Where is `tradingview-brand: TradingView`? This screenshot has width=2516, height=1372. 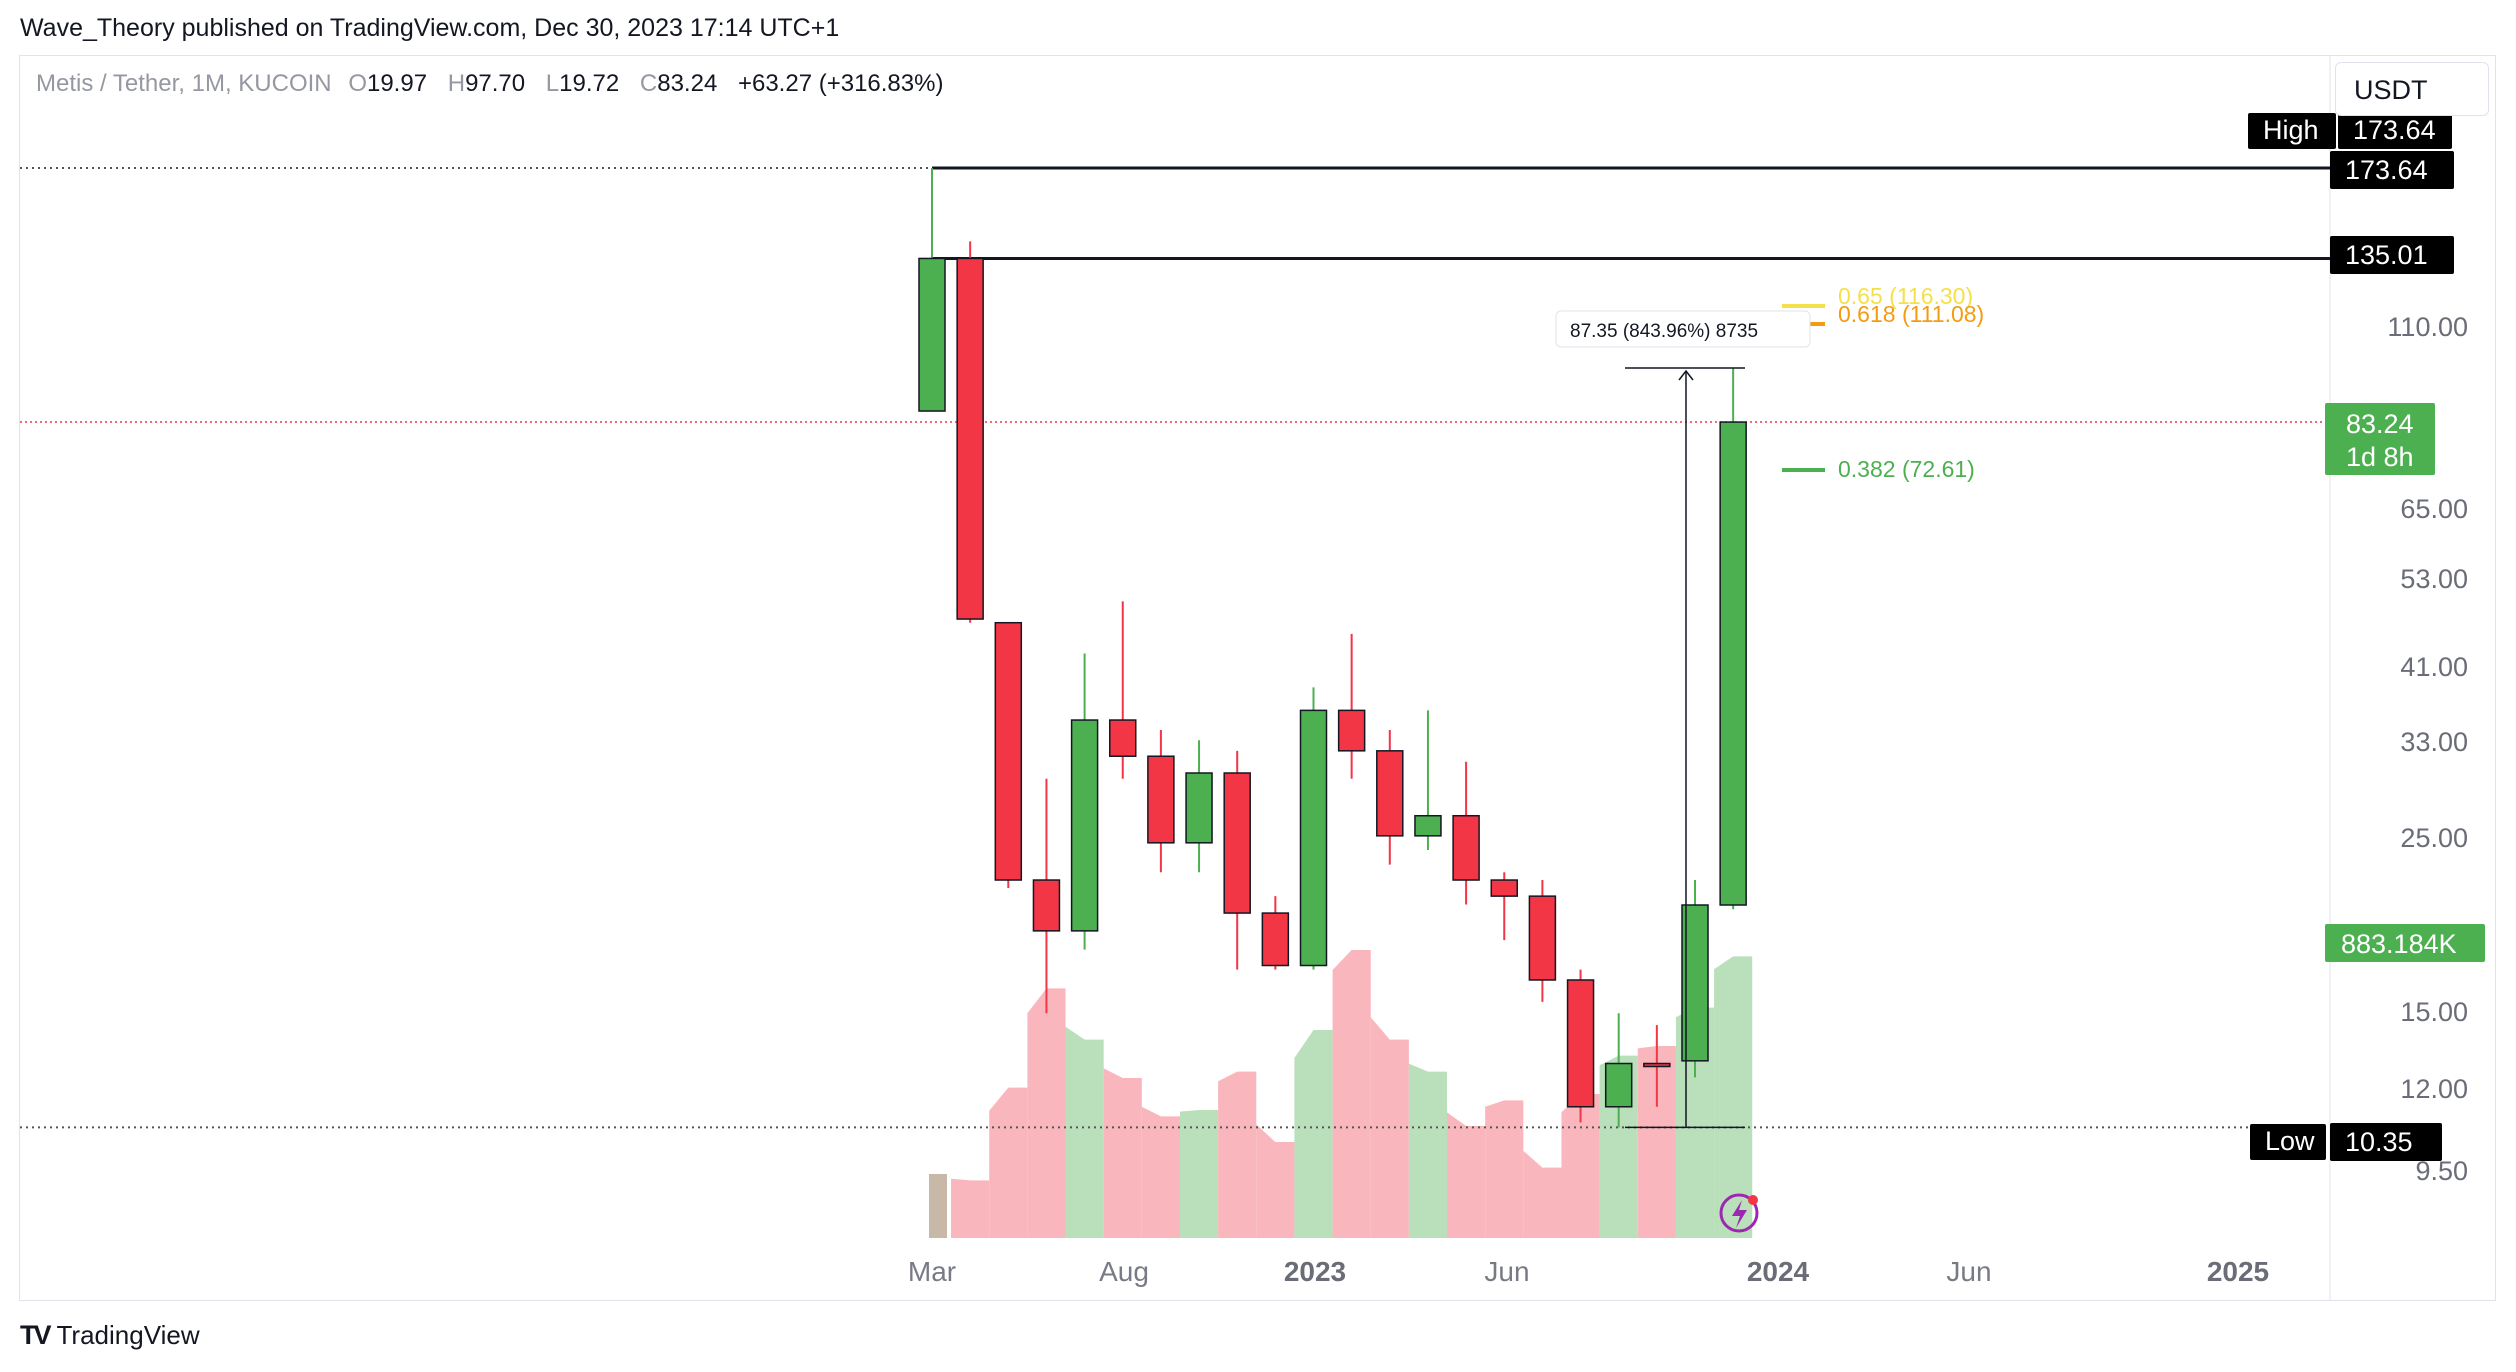 tradingview-brand: TradingView is located at coordinates (128, 1335).